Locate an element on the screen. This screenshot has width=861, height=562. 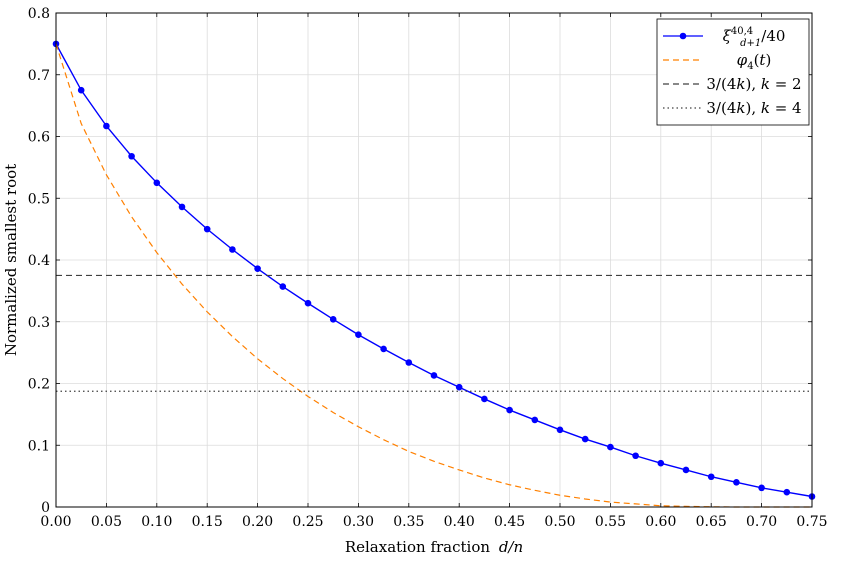
y-tick-label: 0 is located at coordinates (45, 508).